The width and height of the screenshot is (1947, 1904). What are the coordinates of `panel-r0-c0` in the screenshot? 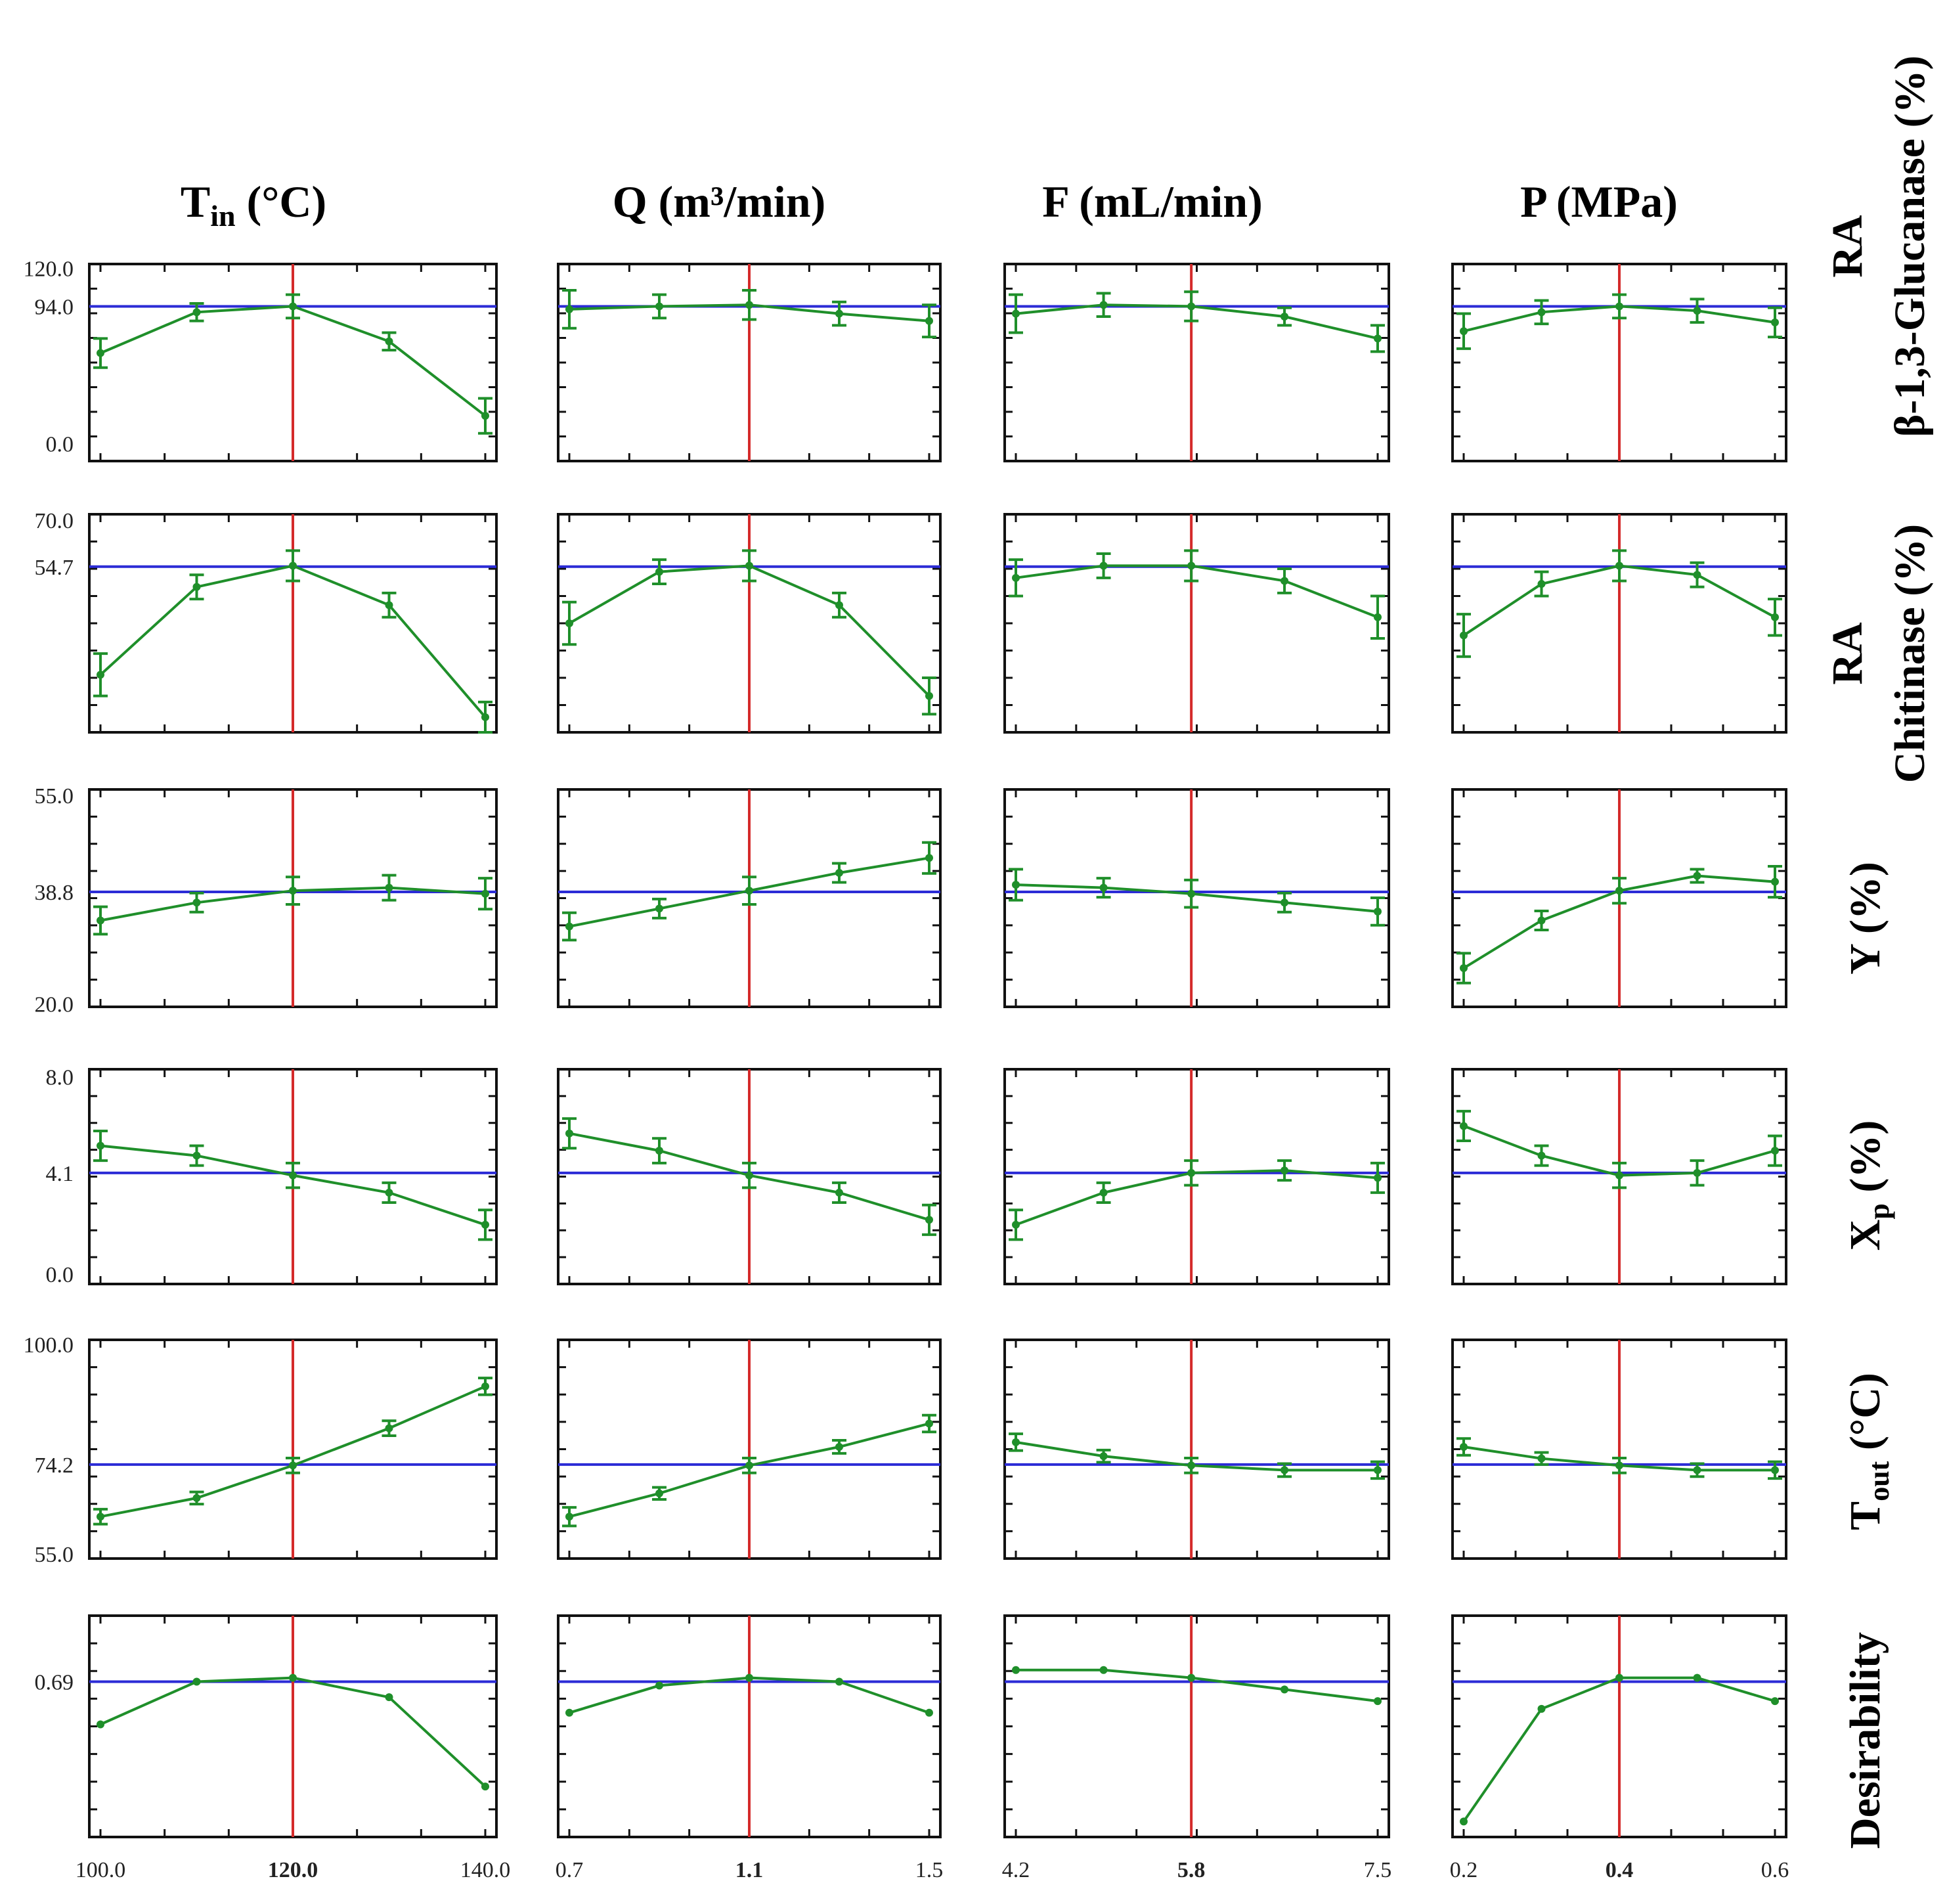 It's located at (293, 362).